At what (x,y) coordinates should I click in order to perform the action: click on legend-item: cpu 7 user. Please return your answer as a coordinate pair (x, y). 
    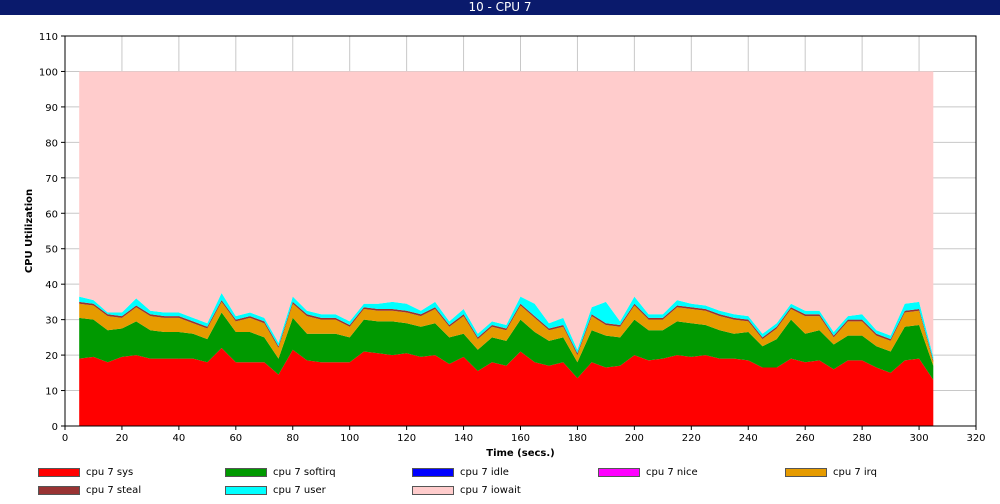
    Looking at the image, I should click on (315, 491).